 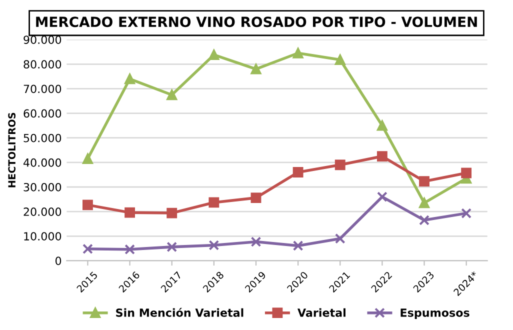 I want to click on y-tick-label: 70.000, so click(x=43, y=89).